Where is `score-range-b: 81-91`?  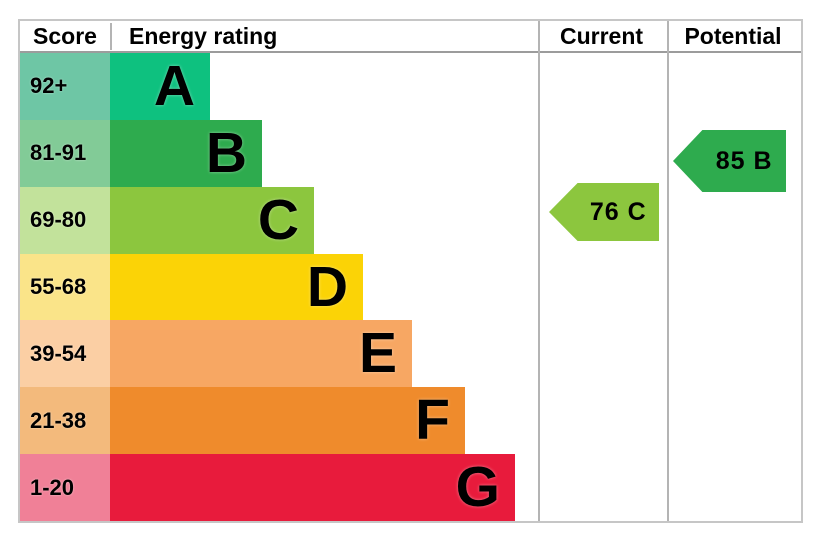 score-range-b: 81-91 is located at coordinates (65, 153).